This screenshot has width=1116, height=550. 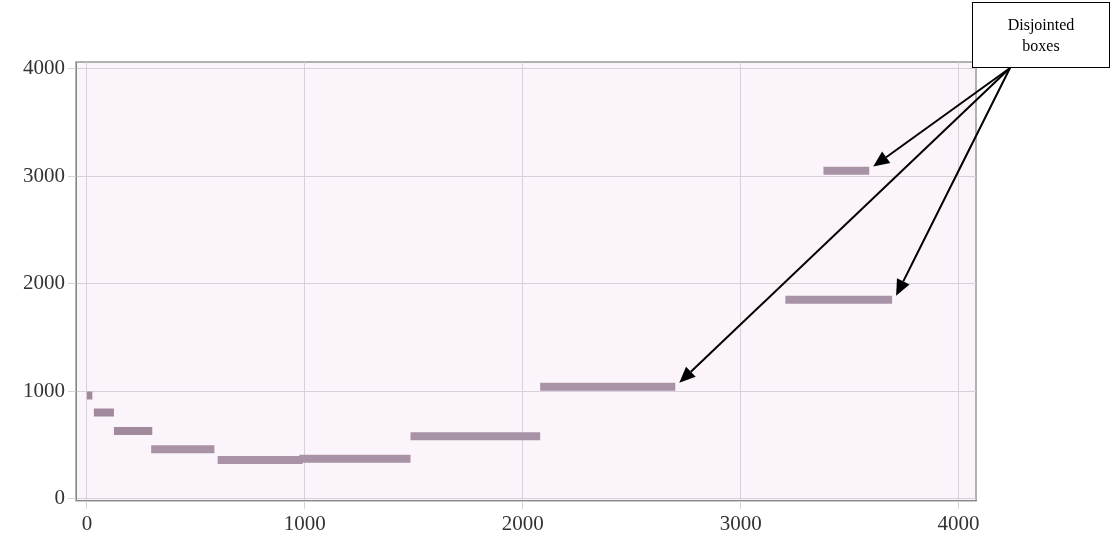 What do you see at coordinates (44, 282) in the screenshot?
I see `y-tick-label: 2000` at bounding box center [44, 282].